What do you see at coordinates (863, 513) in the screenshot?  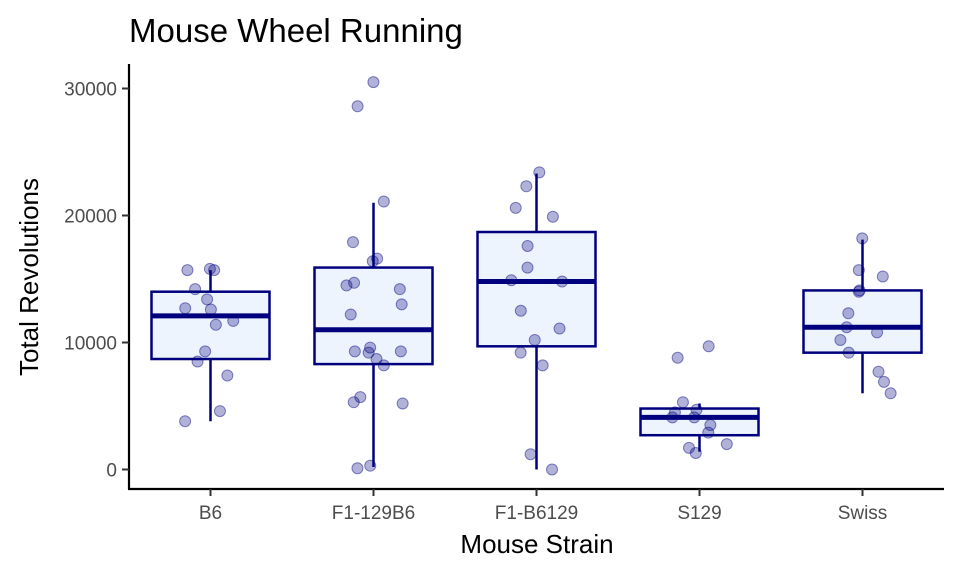 I see `x-tick-label: Swiss` at bounding box center [863, 513].